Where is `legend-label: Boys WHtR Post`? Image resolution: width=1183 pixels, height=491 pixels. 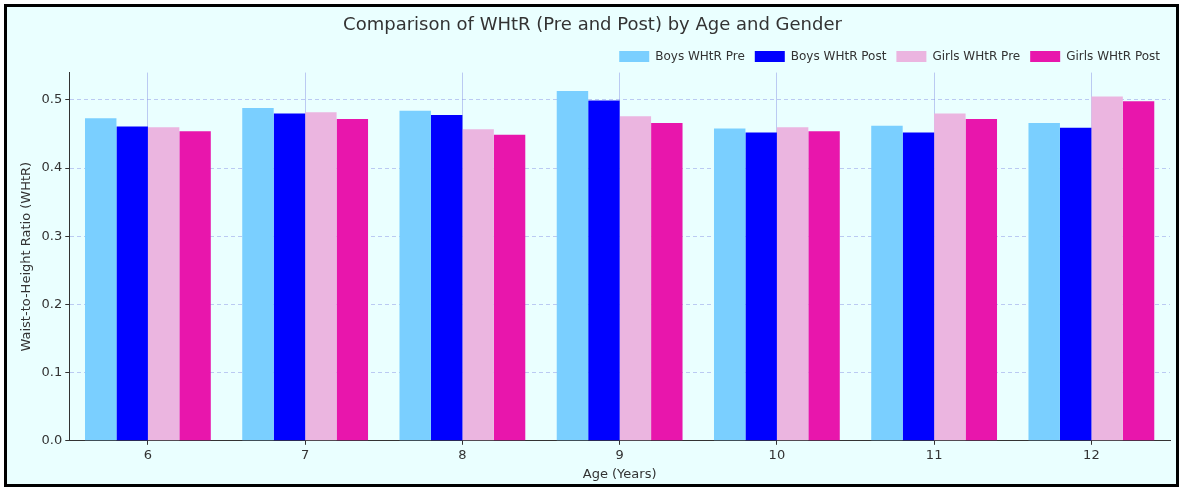 legend-label: Boys WHtR Post is located at coordinates (838, 55).